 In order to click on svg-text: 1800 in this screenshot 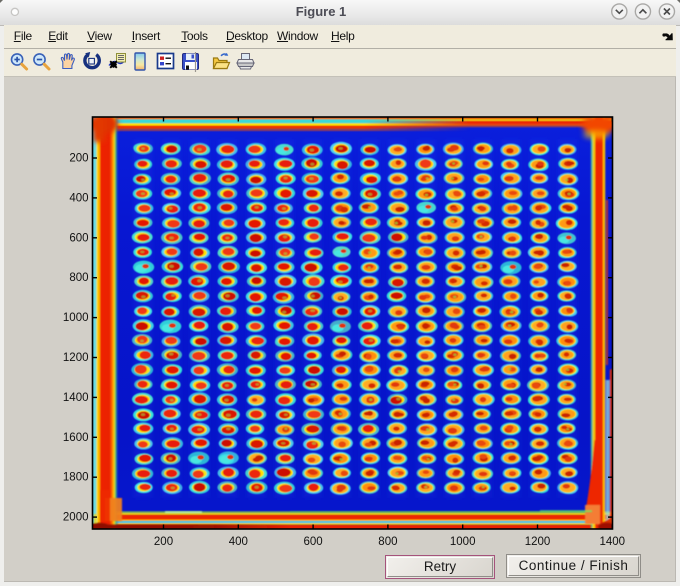, I will do `click(76, 478)`.